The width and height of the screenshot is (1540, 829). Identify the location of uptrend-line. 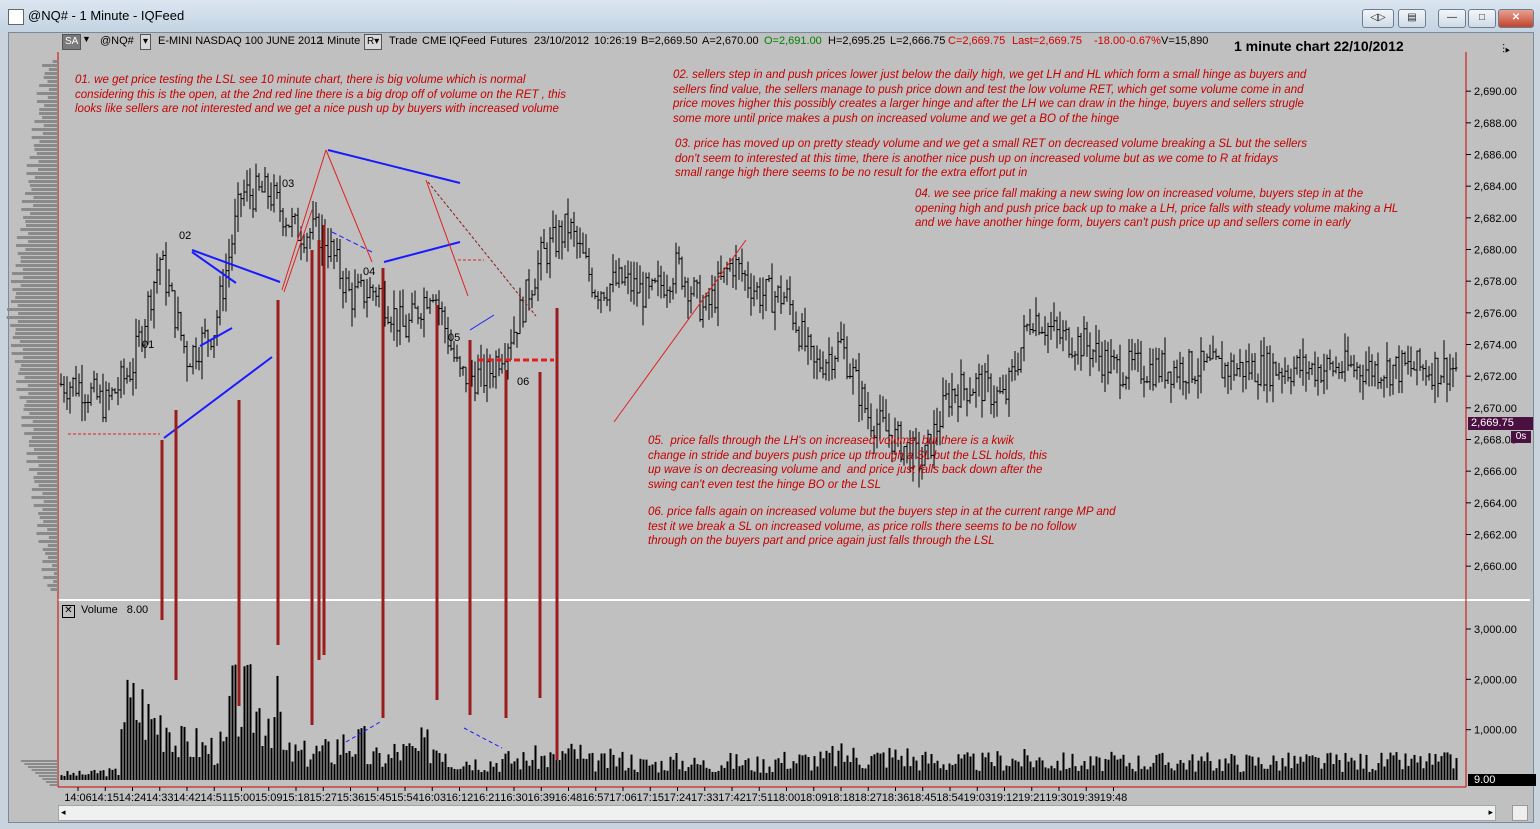
(680, 331).